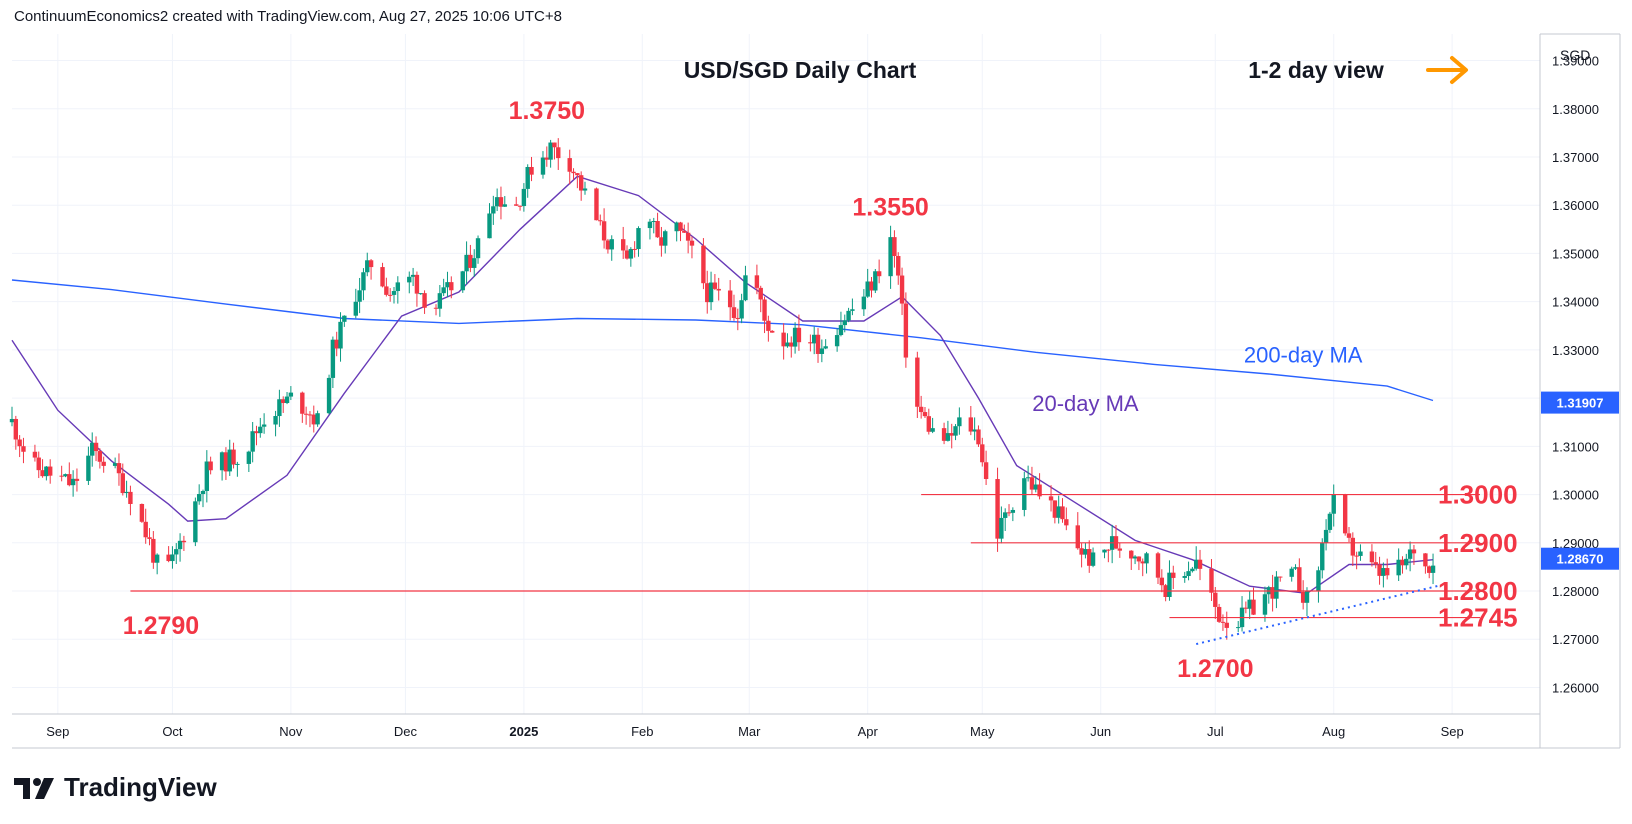  Describe the element at coordinates (754, 731) in the screenshot. I see `time-axis-ticks: Sep Oct Nov Dec 2025 Feb Mar Apr May Jun Jul Aug Sep` at that location.